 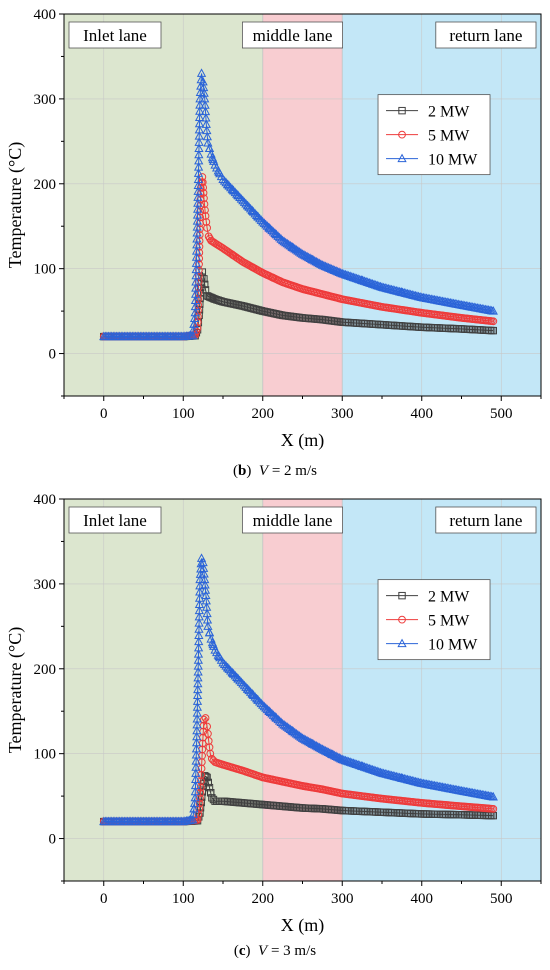 What do you see at coordinates (485, 520) in the screenshot?
I see `region-label: return lane` at bounding box center [485, 520].